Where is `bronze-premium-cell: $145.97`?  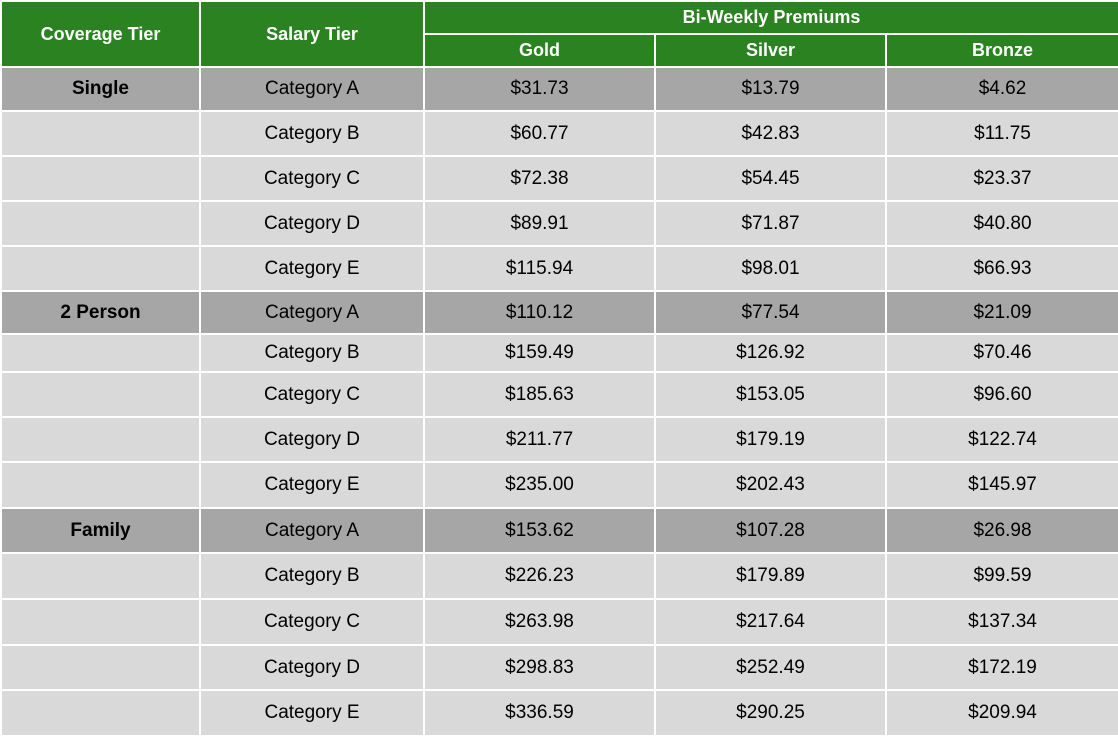 bronze-premium-cell: $145.97 is located at coordinates (1001, 485).